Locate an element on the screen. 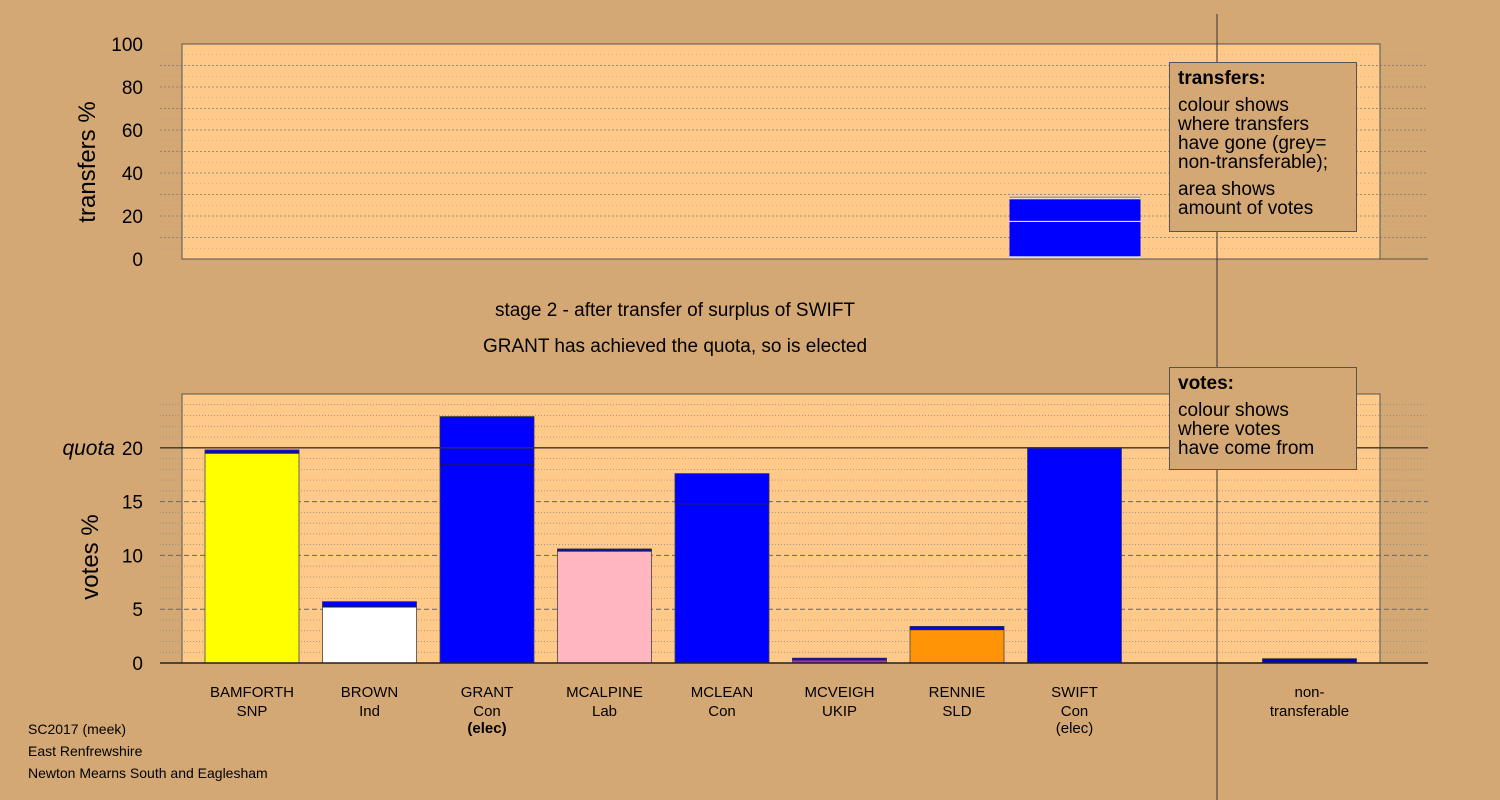 Image resolution: width=1500 pixels, height=800 pixels. footer-council: East Renfrewshire is located at coordinates (85, 751).